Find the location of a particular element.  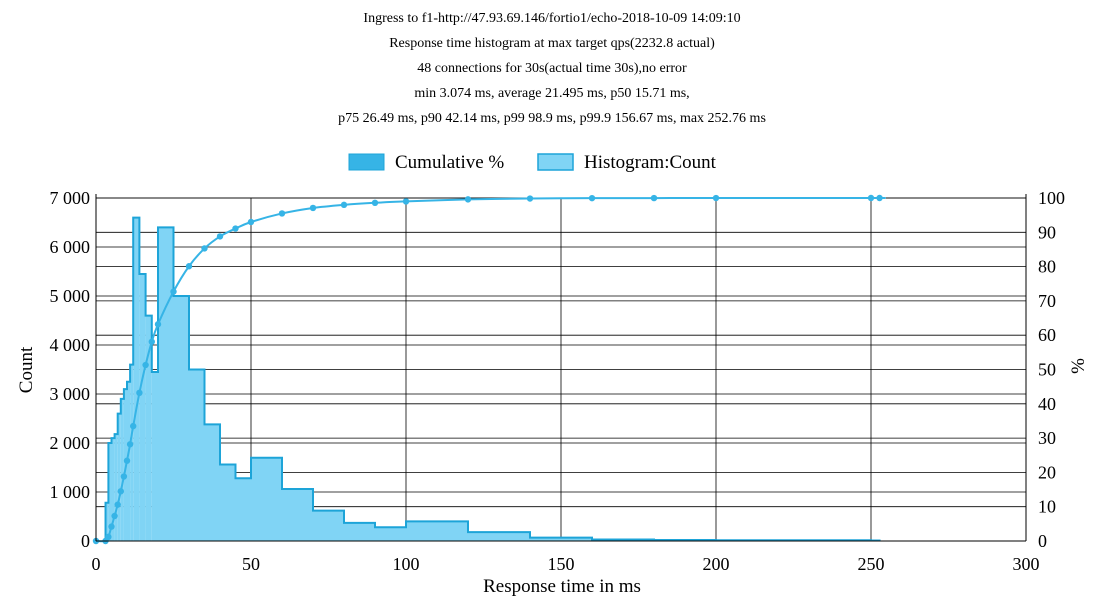

legend-swatch-histogram is located at coordinates (555, 162).